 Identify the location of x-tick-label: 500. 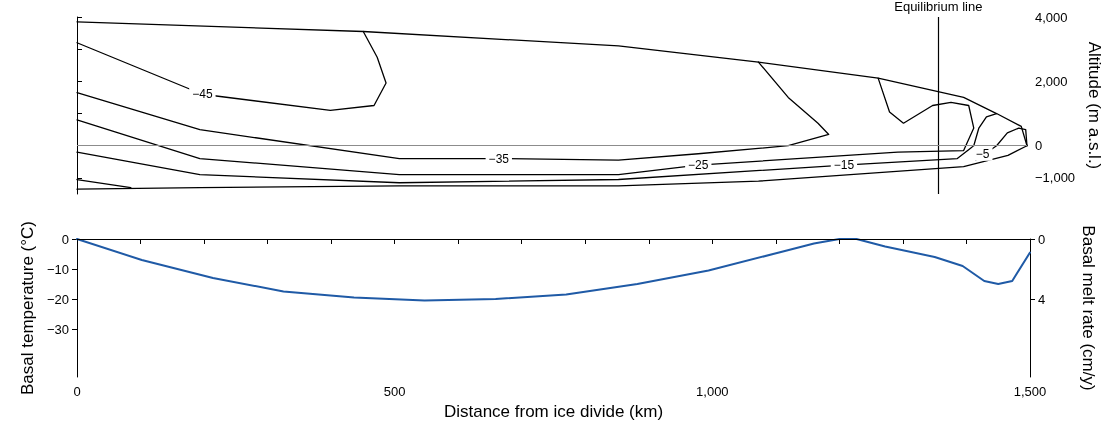
(394, 391).